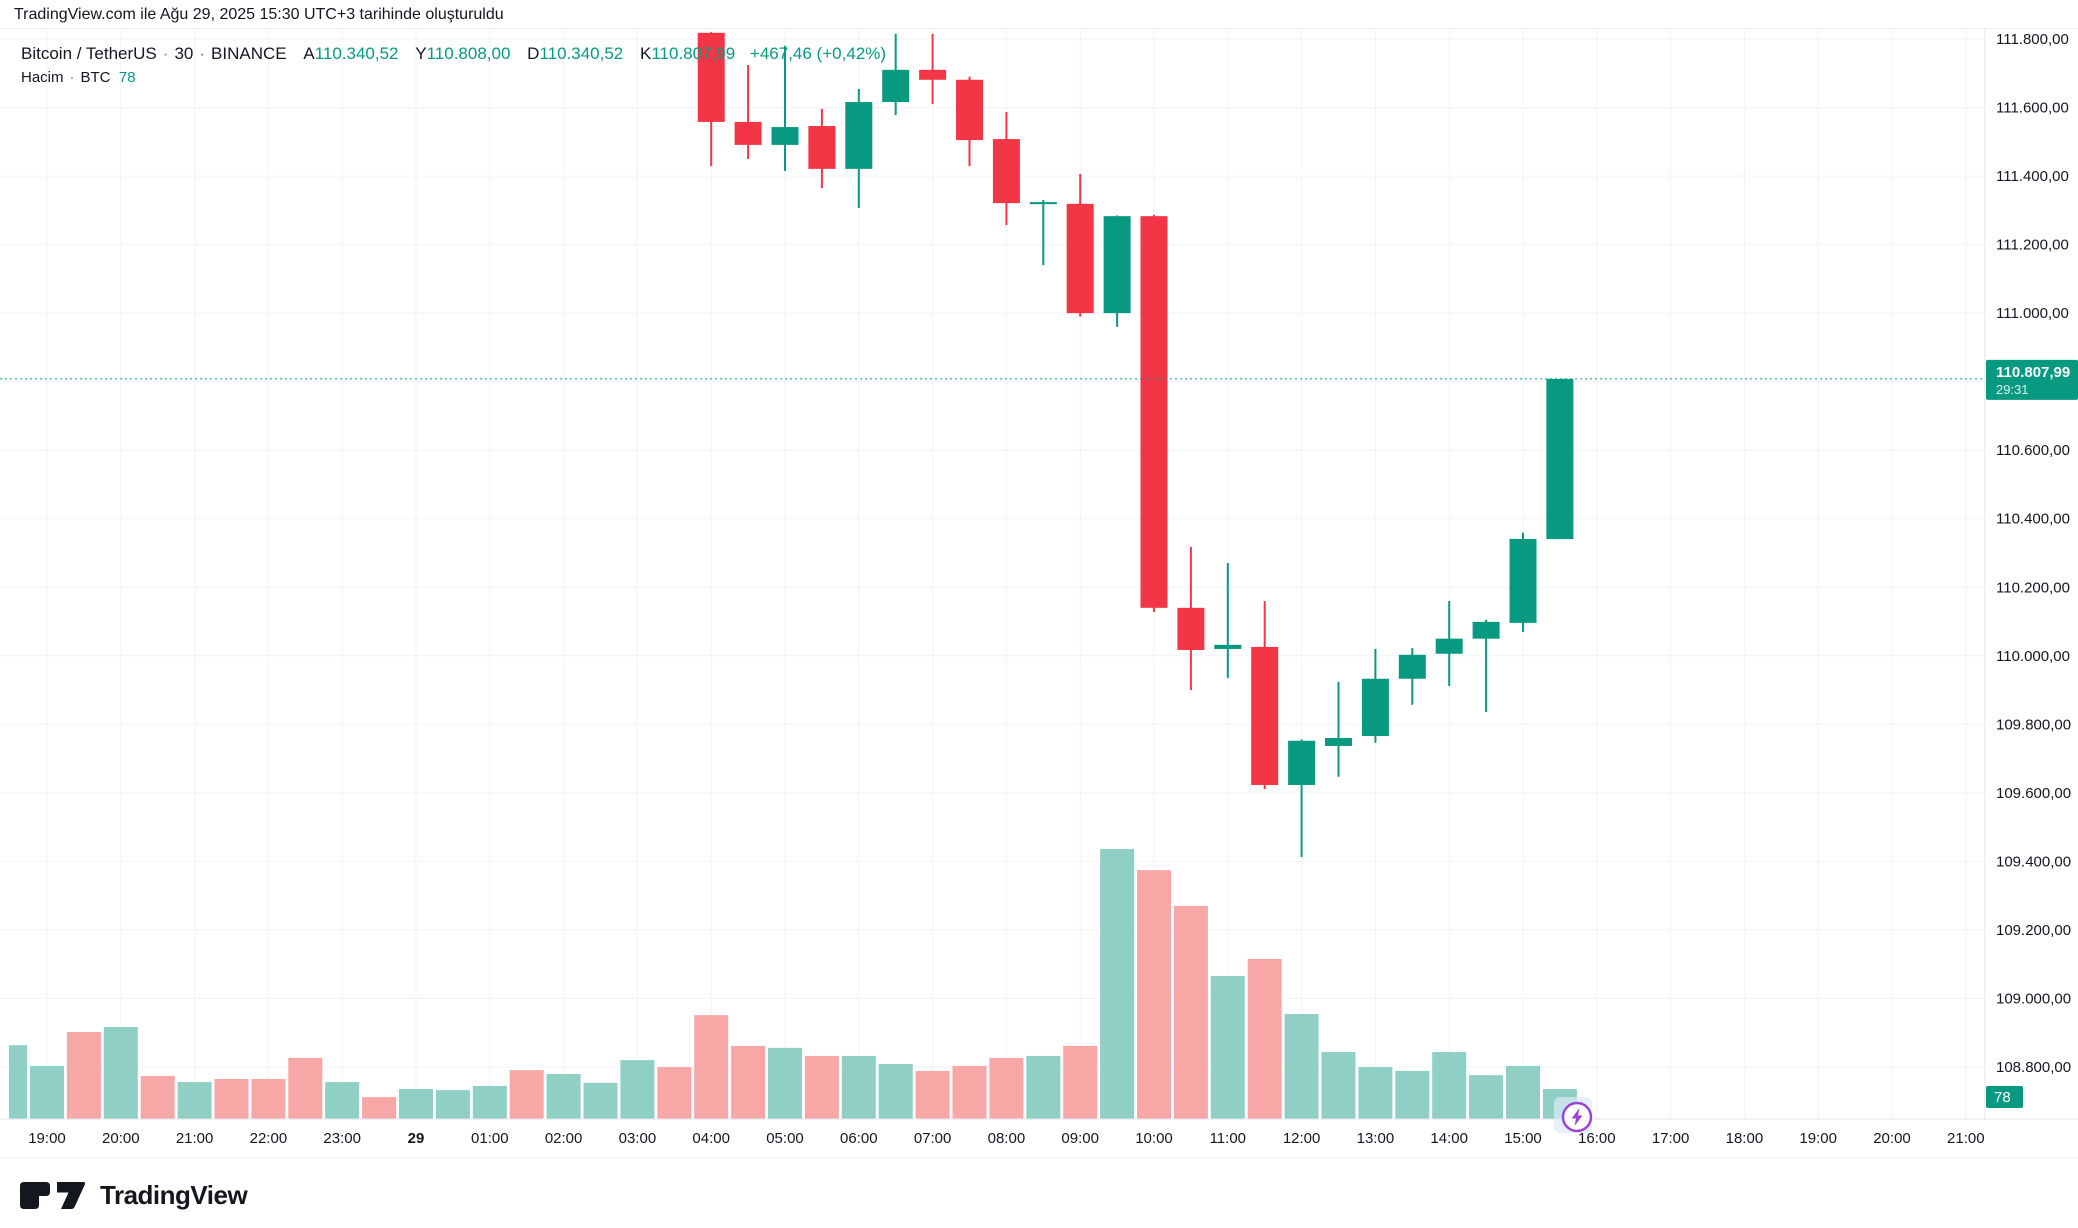 The image size is (2078, 1228). What do you see at coordinates (1966, 1138) in the screenshot?
I see `time-tick-label: 21:00` at bounding box center [1966, 1138].